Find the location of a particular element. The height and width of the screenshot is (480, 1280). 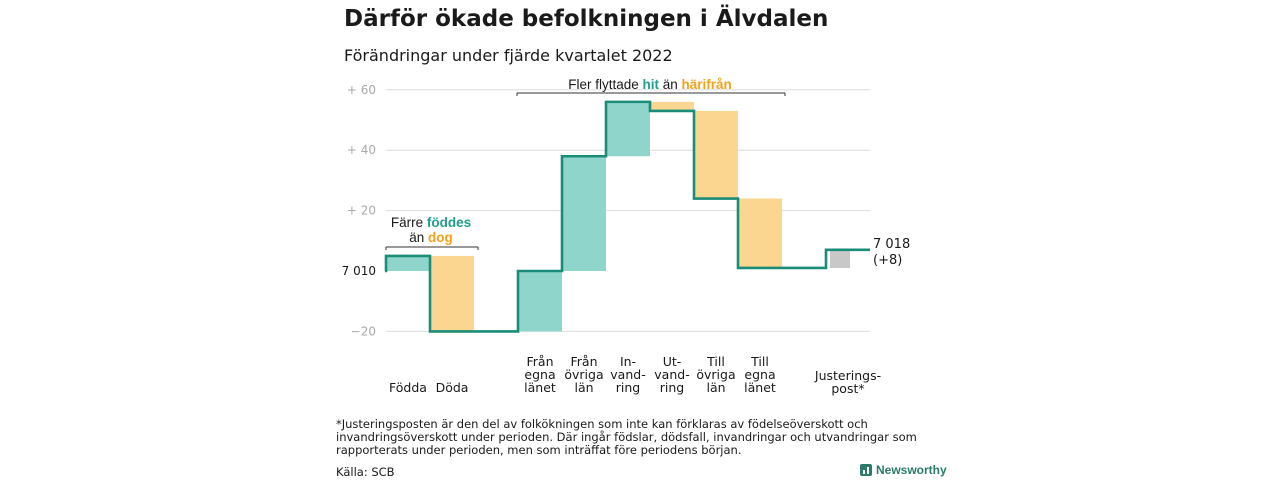

chart-subtitle: Förändringar under fjärde kvartalet 2022 is located at coordinates (508, 55).